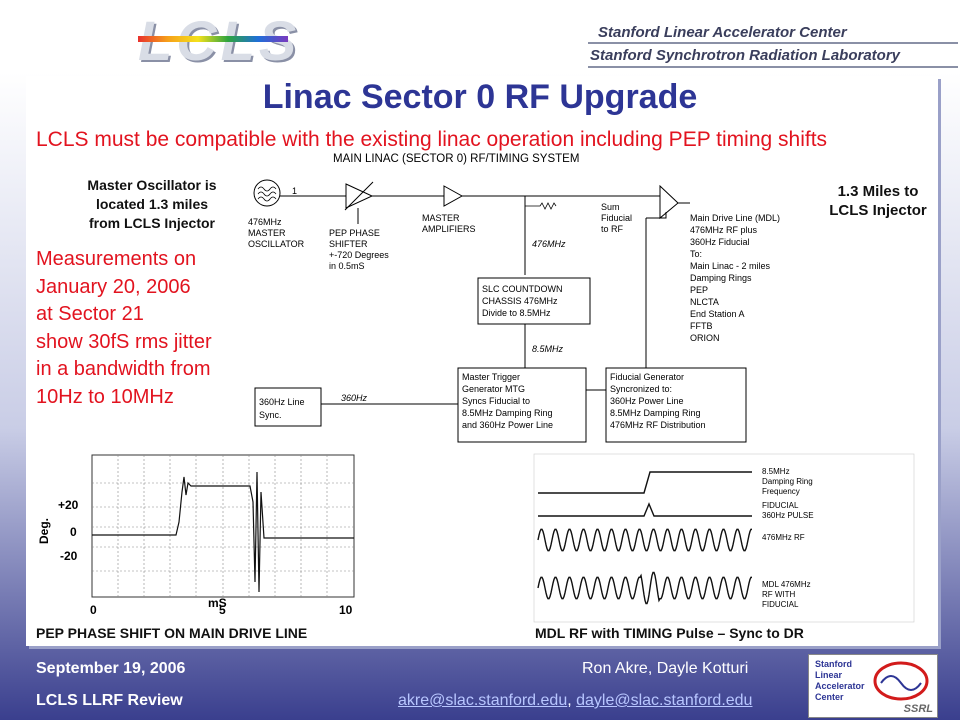 This screenshot has width=960, height=720. Describe the element at coordinates (548, 349) in the screenshot. I see `divided-freq-label: 8.5MHz` at that location.